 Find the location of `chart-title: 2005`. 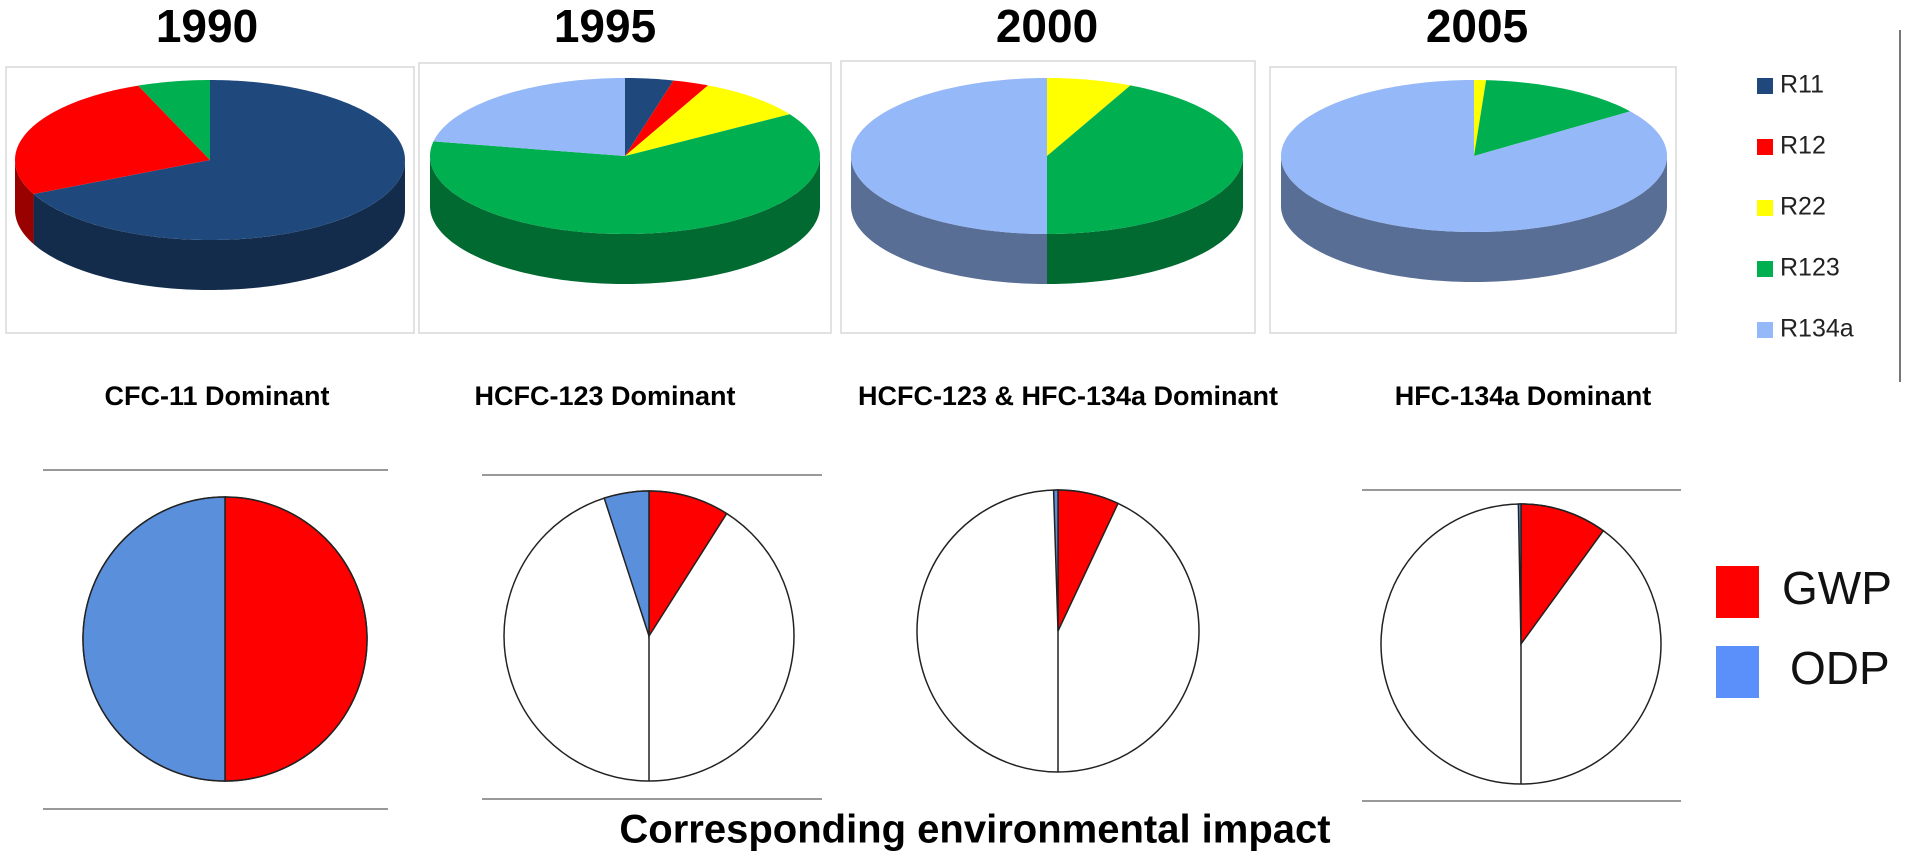

chart-title: 2005 is located at coordinates (1477, 26).